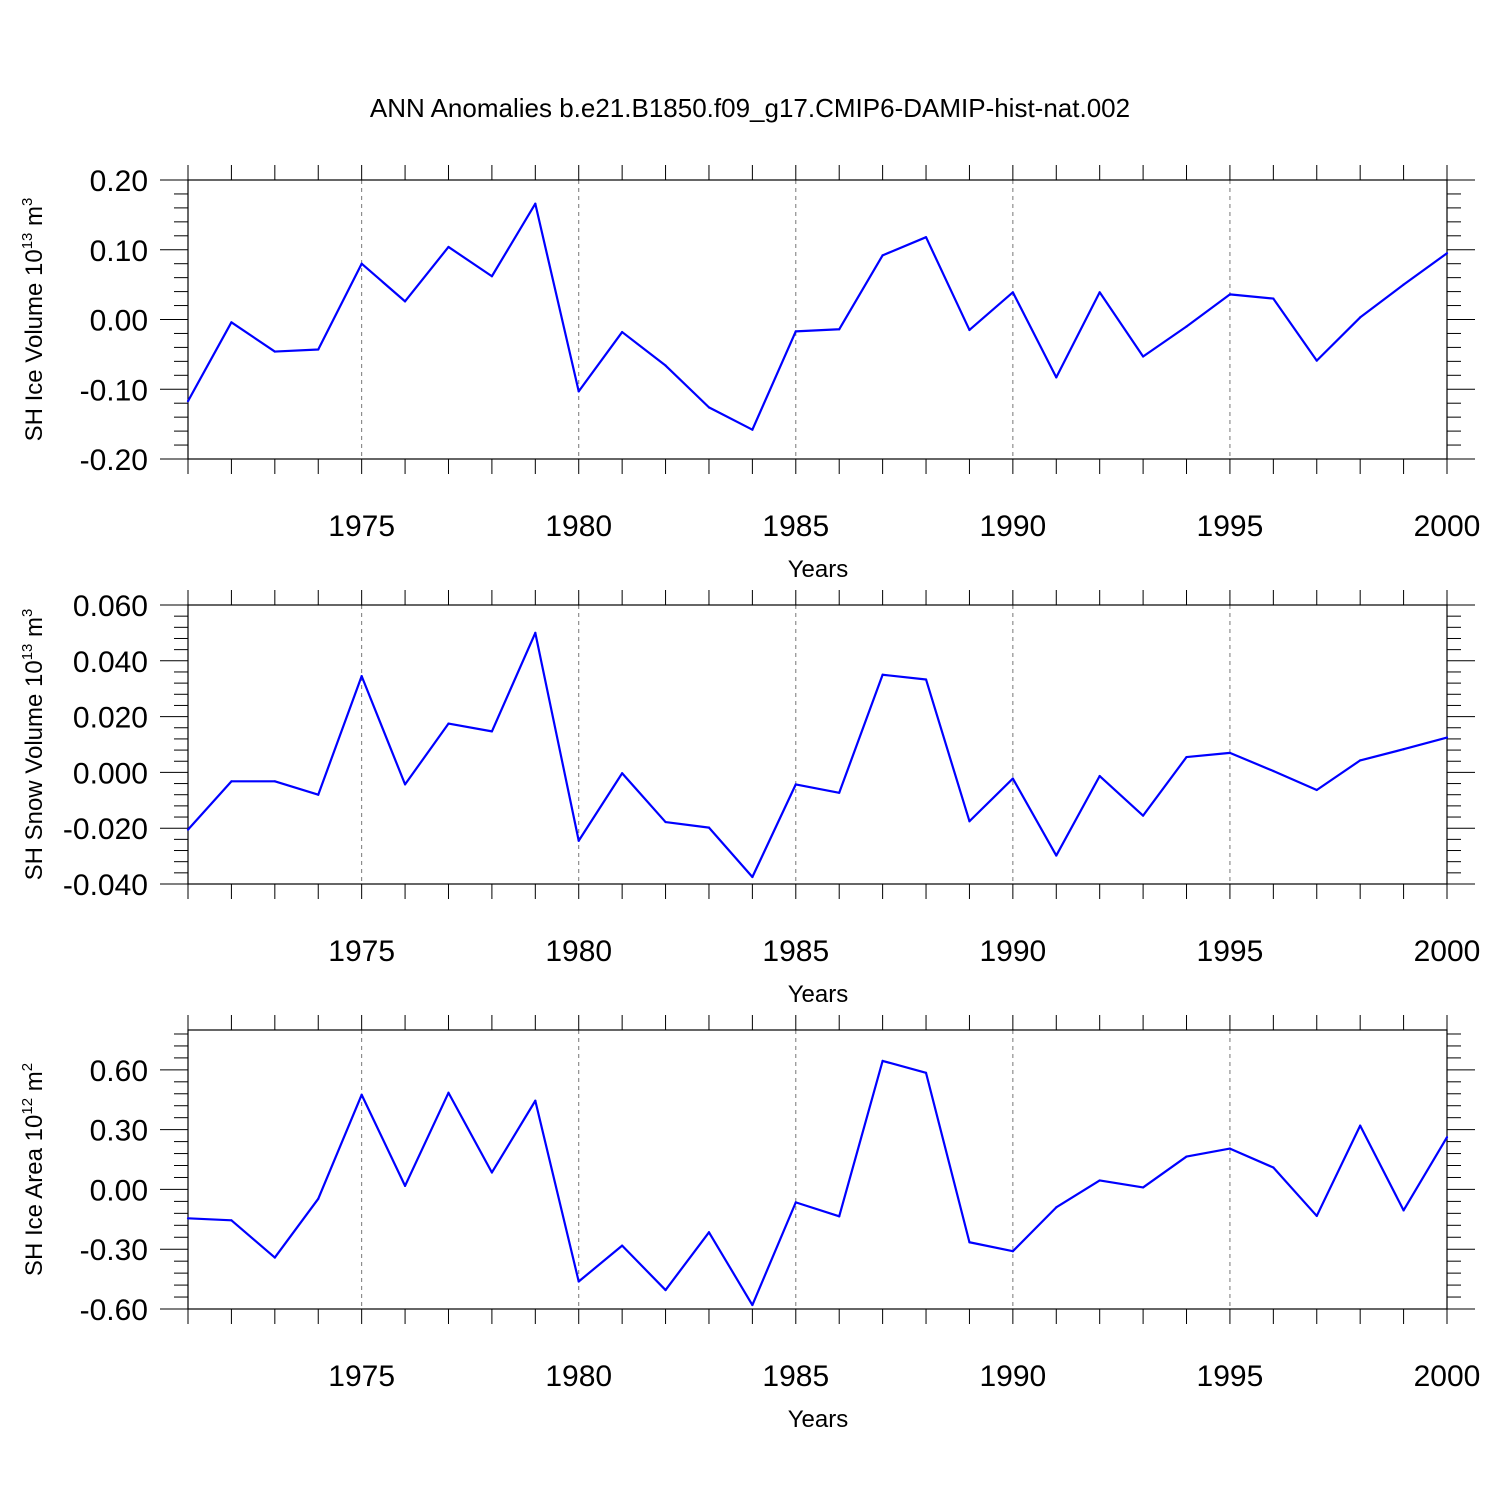 The image size is (1500, 1500). Describe the element at coordinates (34, 770) in the screenshot. I see `y-axis-label-part: SH Snow Volume 10` at that location.